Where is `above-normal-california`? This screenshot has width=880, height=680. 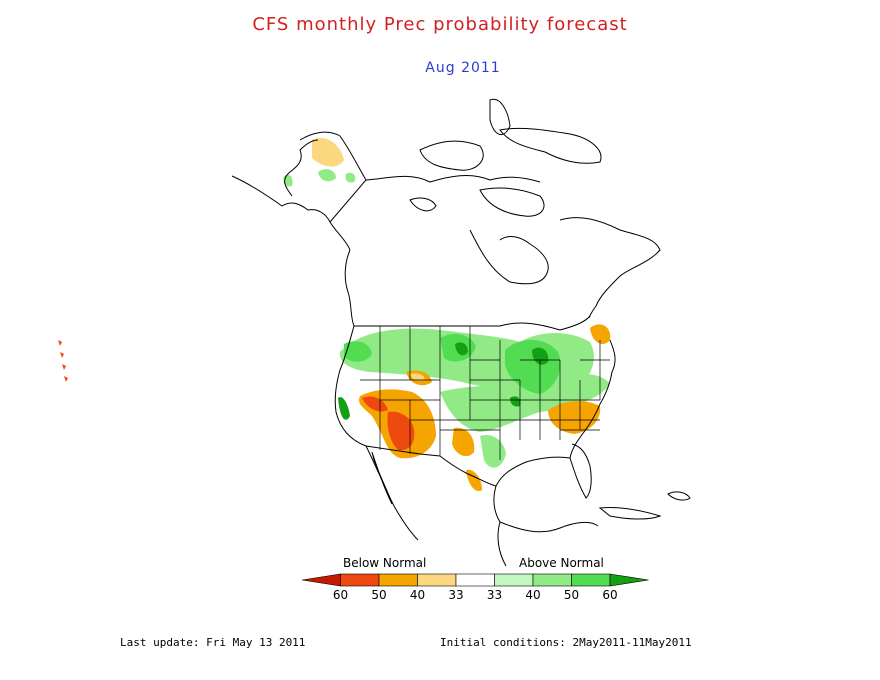
above-normal-california is located at coordinates (344, 408).